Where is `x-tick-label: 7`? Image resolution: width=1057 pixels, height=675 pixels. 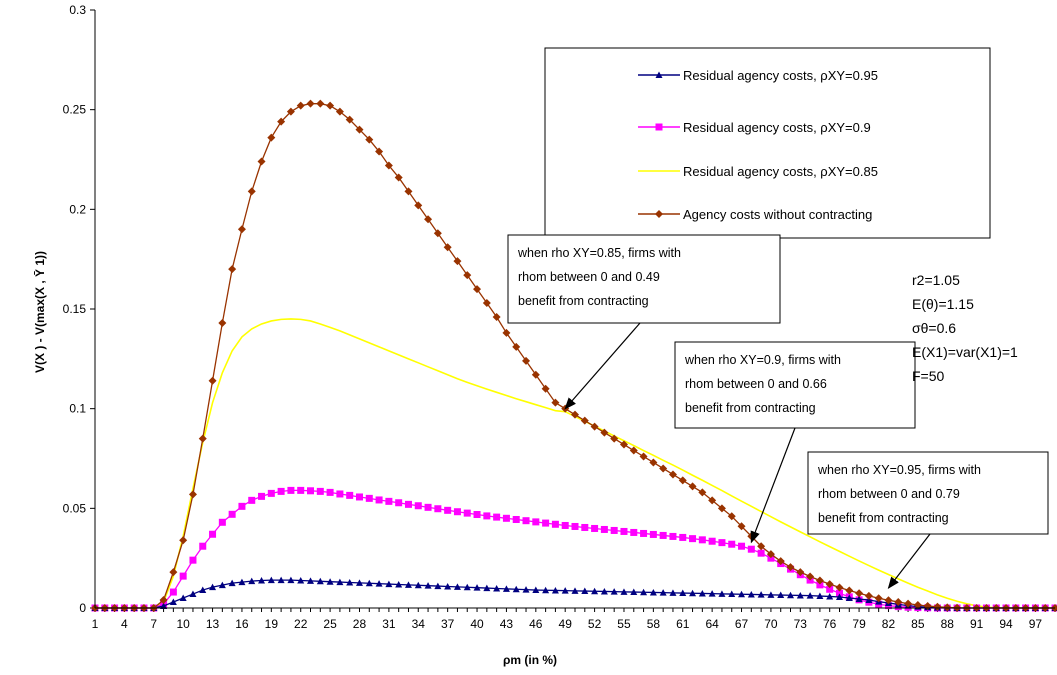
x-tick-label: 7 is located at coordinates (153, 624).